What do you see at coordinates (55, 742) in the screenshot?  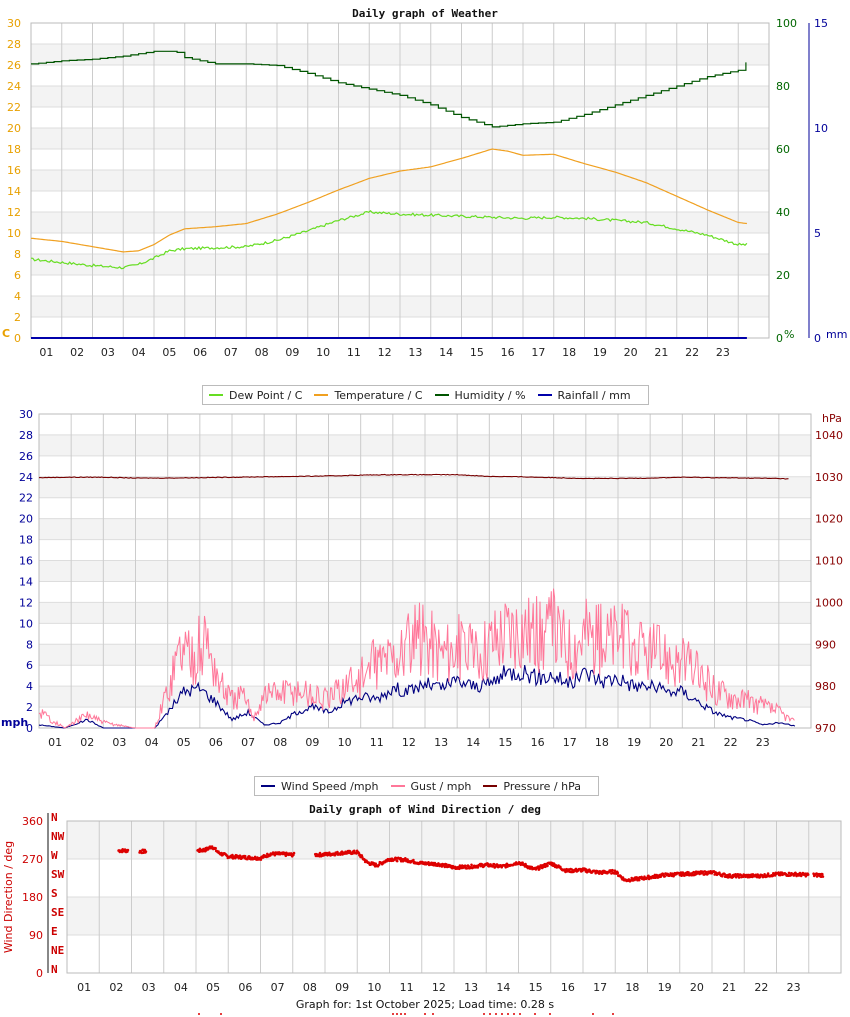 I see `x-tick-label: 01` at bounding box center [55, 742].